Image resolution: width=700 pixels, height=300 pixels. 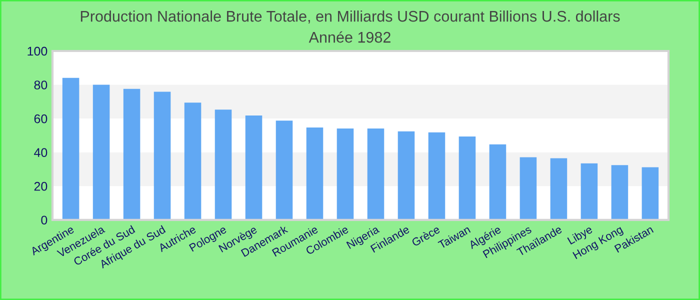 What do you see at coordinates (350, 17) in the screenshot?
I see `chart-title: Production Nationale Brute Totale, en Milliards USD courant Billions U.S. dollars` at bounding box center [350, 17].